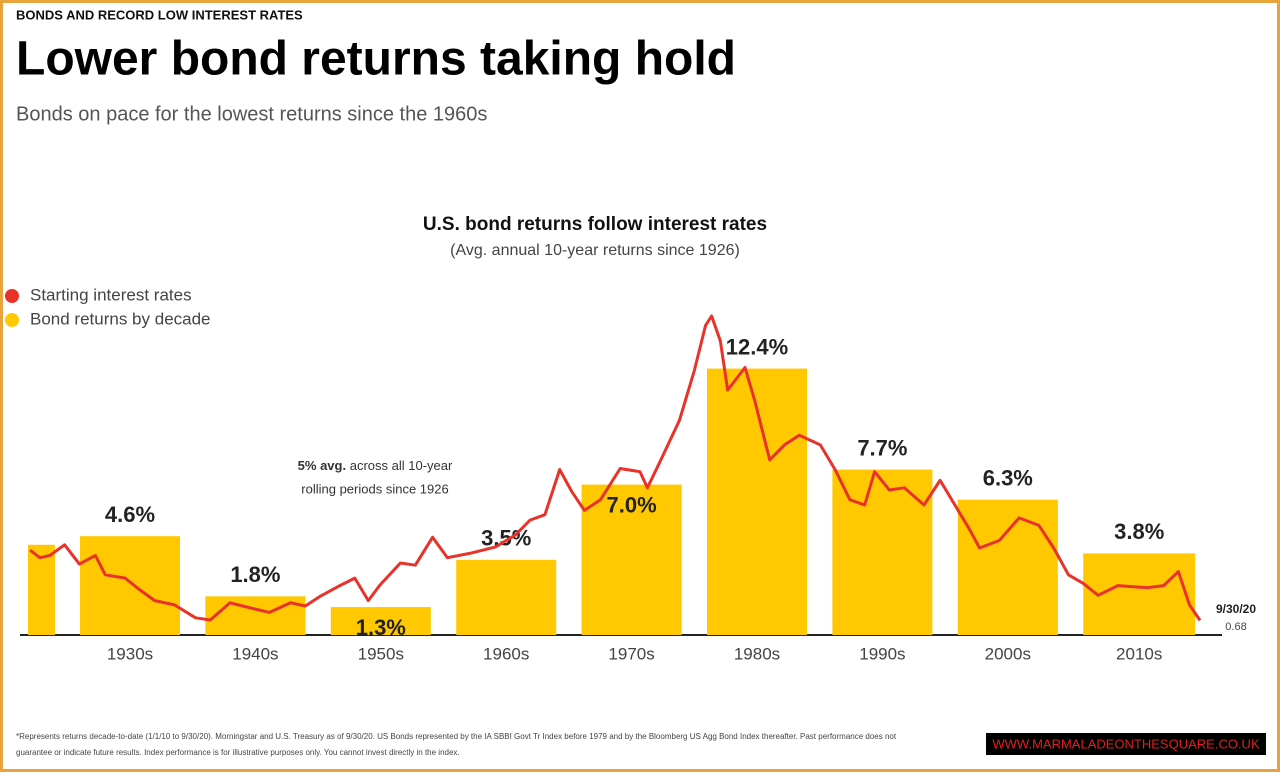 The width and height of the screenshot is (1280, 777). What do you see at coordinates (1236, 609) in the screenshot?
I see `date-note: 9/30/20` at bounding box center [1236, 609].